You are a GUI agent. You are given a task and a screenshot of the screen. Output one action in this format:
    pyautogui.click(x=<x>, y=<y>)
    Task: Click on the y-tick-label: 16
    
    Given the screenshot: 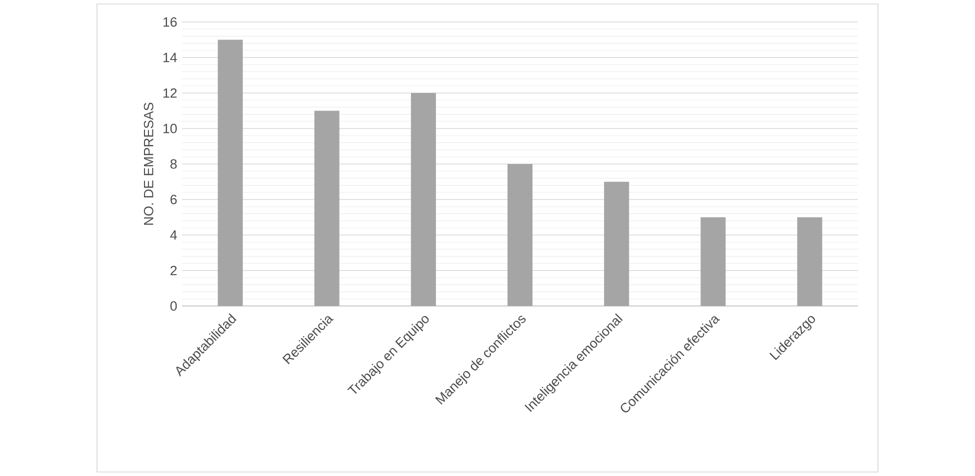 What is the action you would take?
    pyautogui.click(x=170, y=22)
    